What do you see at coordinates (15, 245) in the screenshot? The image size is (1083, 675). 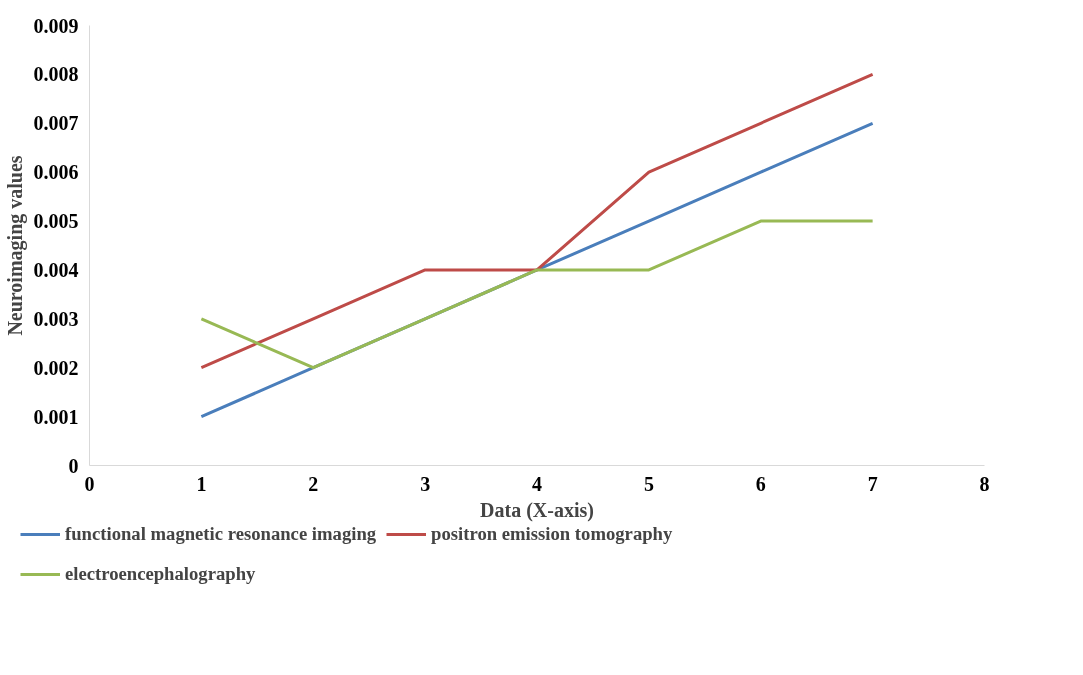 I see `y-axis-title: Neuroimaging values` at bounding box center [15, 245].